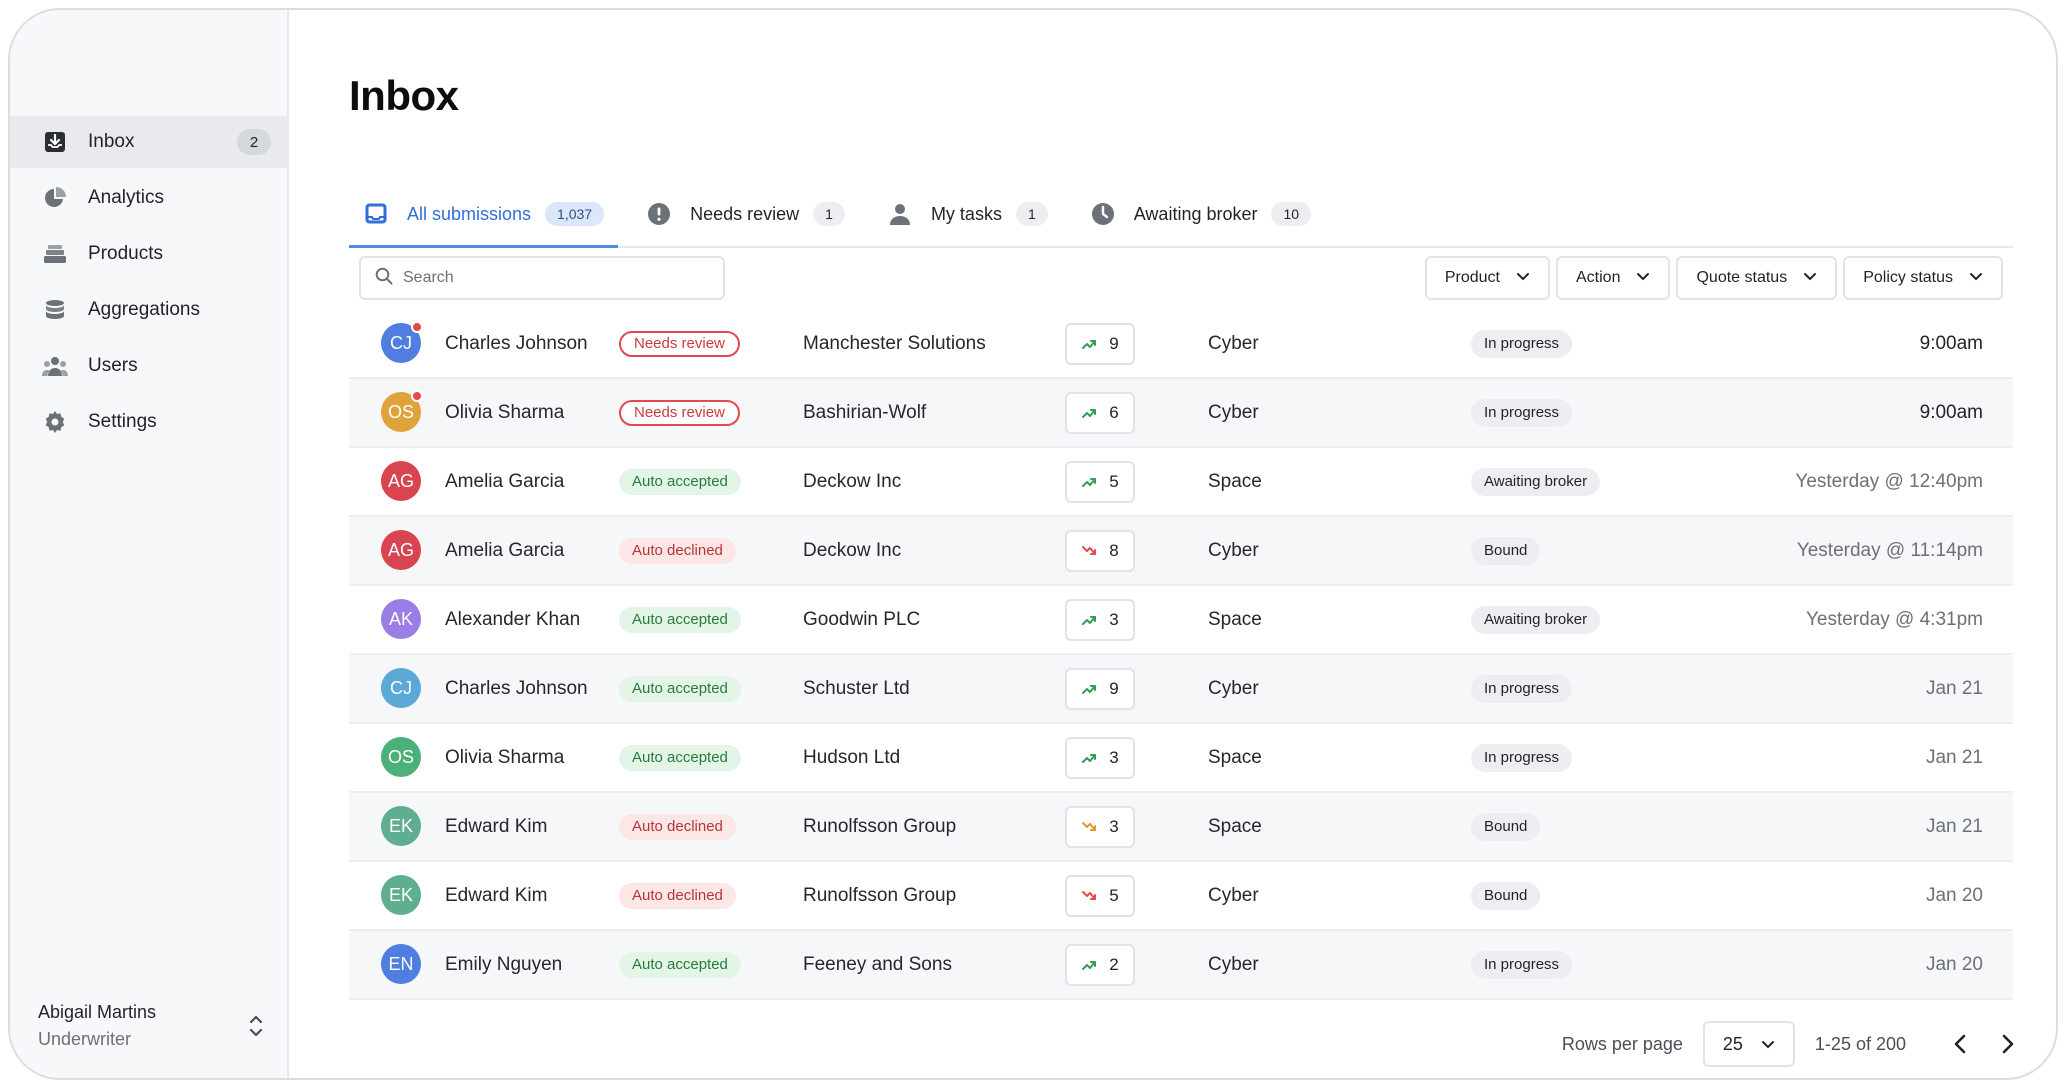 The image size is (2066, 1088). I want to click on timestamp: 9:00am, so click(1951, 412).